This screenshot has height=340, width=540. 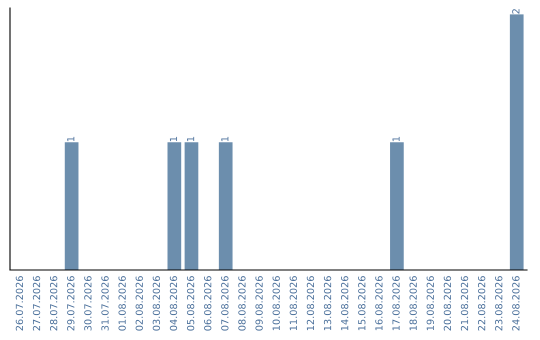 I want to click on x-tick-label: 05.08.2026, so click(x=190, y=303).